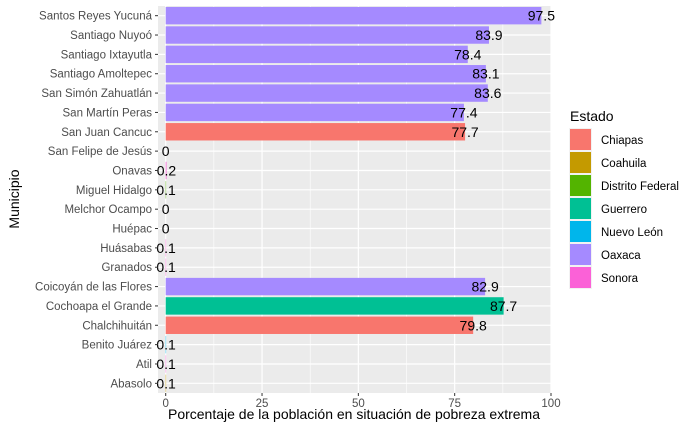 This screenshot has height=432, width=700. Describe the element at coordinates (117, 326) in the screenshot. I see `y-tick-label: Chalchihuitán` at that location.